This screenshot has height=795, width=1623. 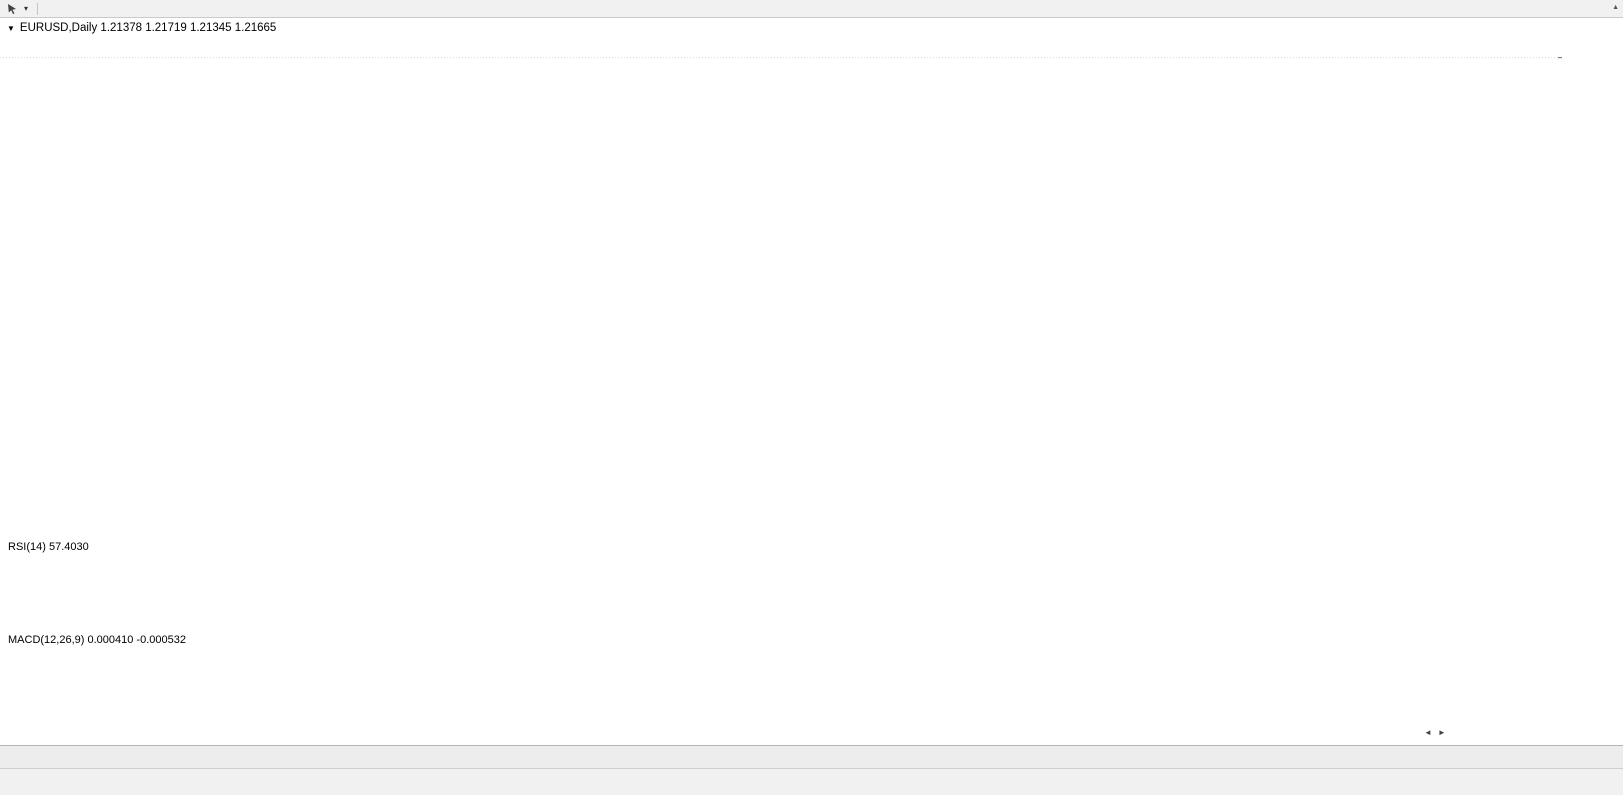 What do you see at coordinates (97, 640) in the screenshot?
I see `macd-indicator-title: MACD(12,26,9) 0.000410 -0.000532` at bounding box center [97, 640].